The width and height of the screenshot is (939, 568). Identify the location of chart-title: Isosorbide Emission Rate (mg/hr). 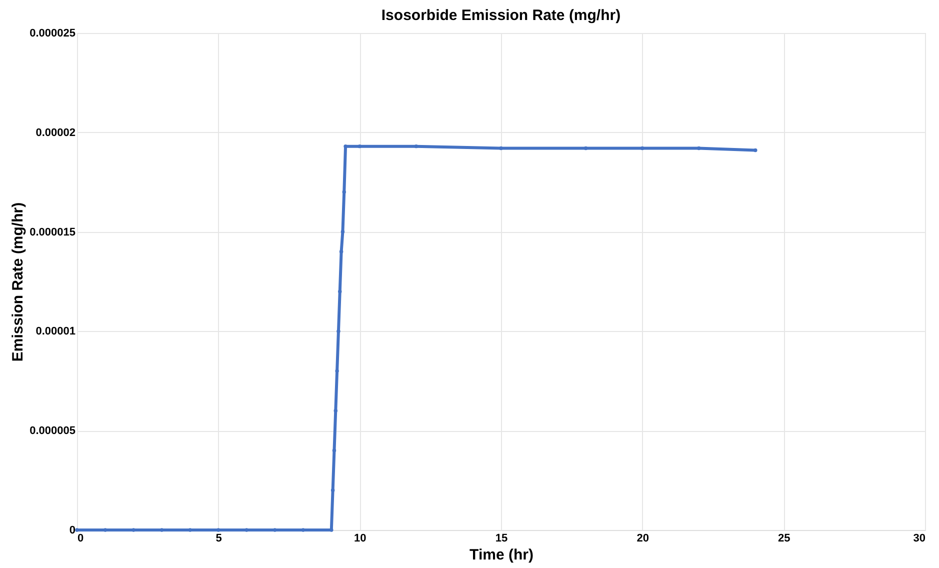
(501, 15).